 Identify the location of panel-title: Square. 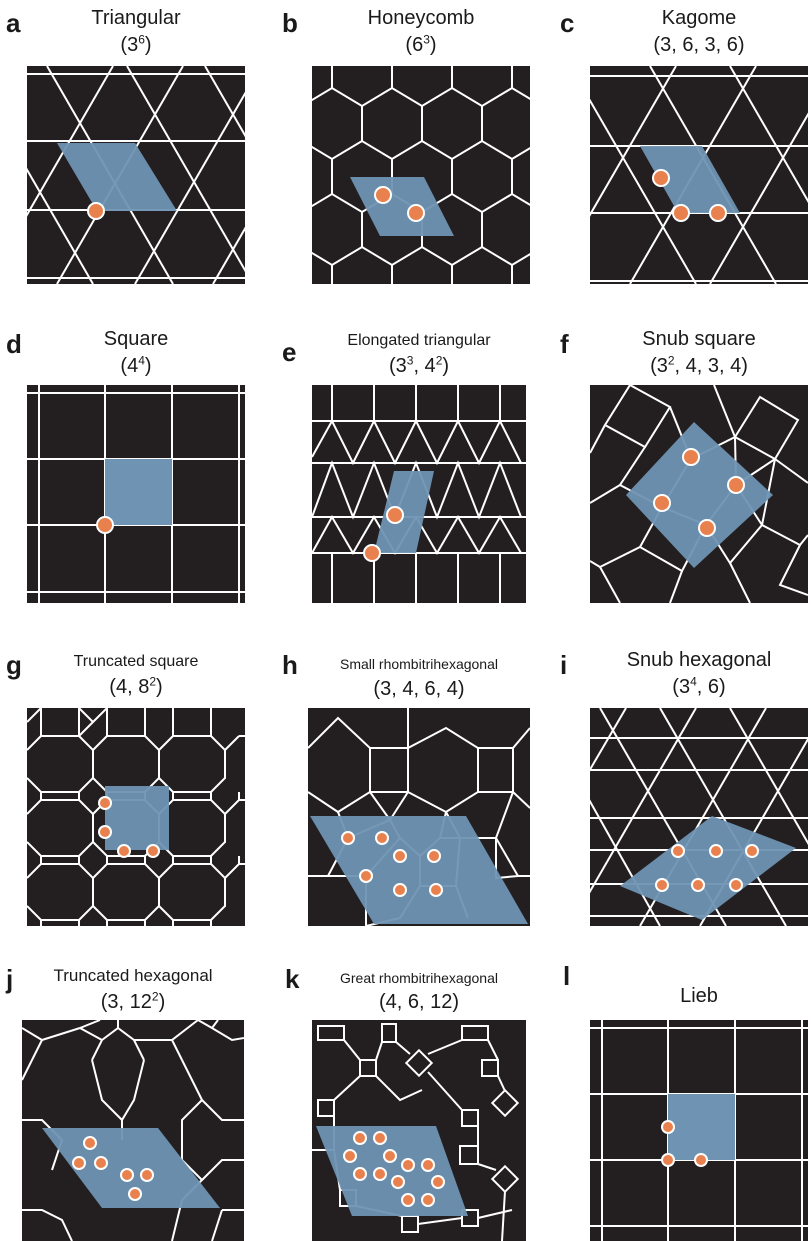
(136, 339).